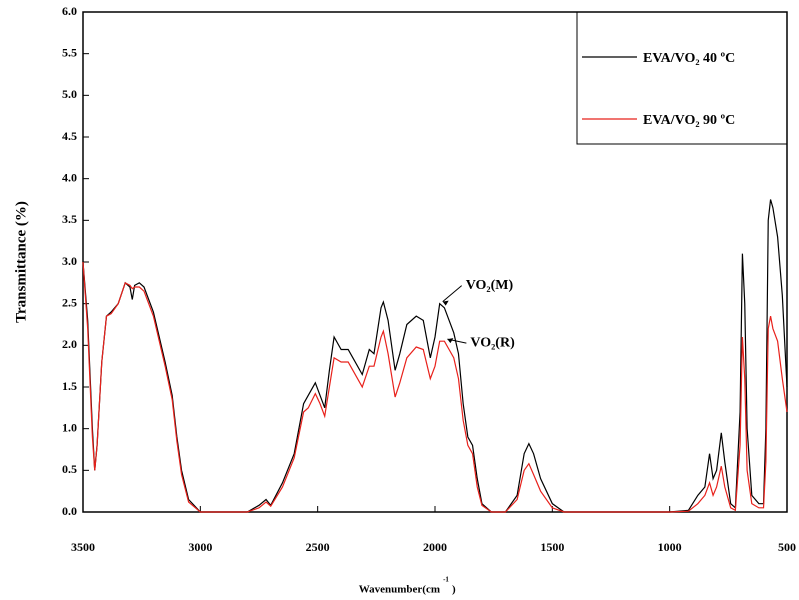 The height and width of the screenshot is (600, 799). I want to click on y-tick-label: 2.0, so click(69, 344).